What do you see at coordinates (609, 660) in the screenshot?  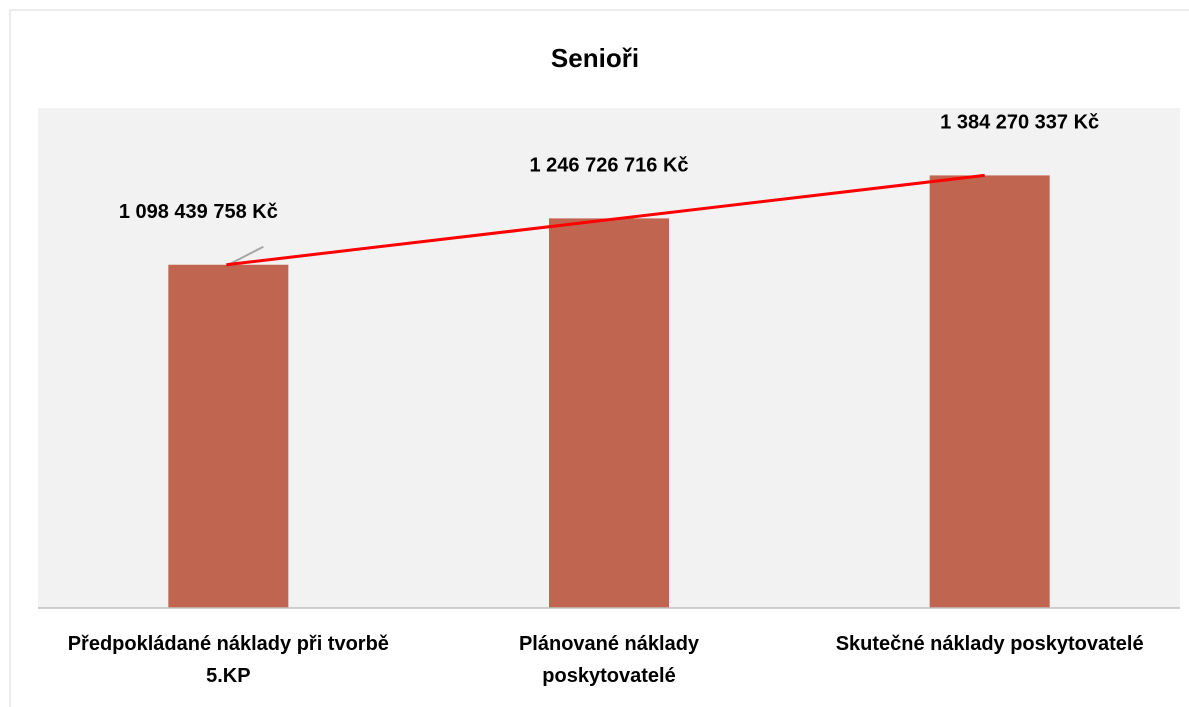 I see `x-tick-label: Plánované náklady poskytovatelé` at bounding box center [609, 660].